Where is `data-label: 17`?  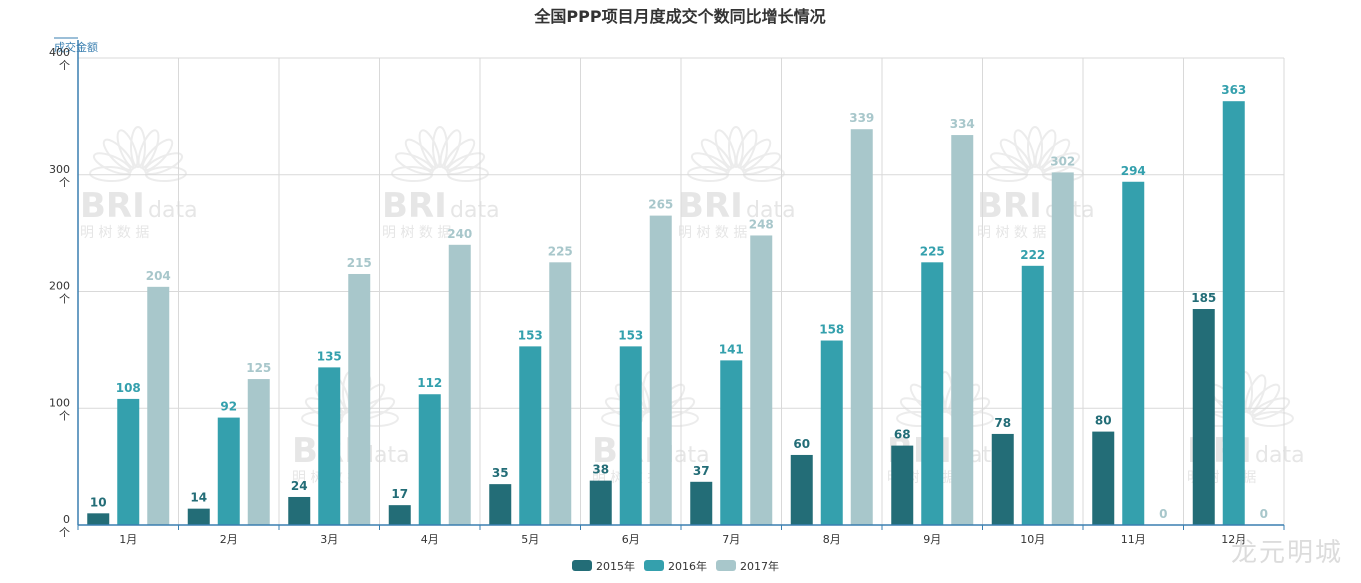 data-label: 17 is located at coordinates (399, 494).